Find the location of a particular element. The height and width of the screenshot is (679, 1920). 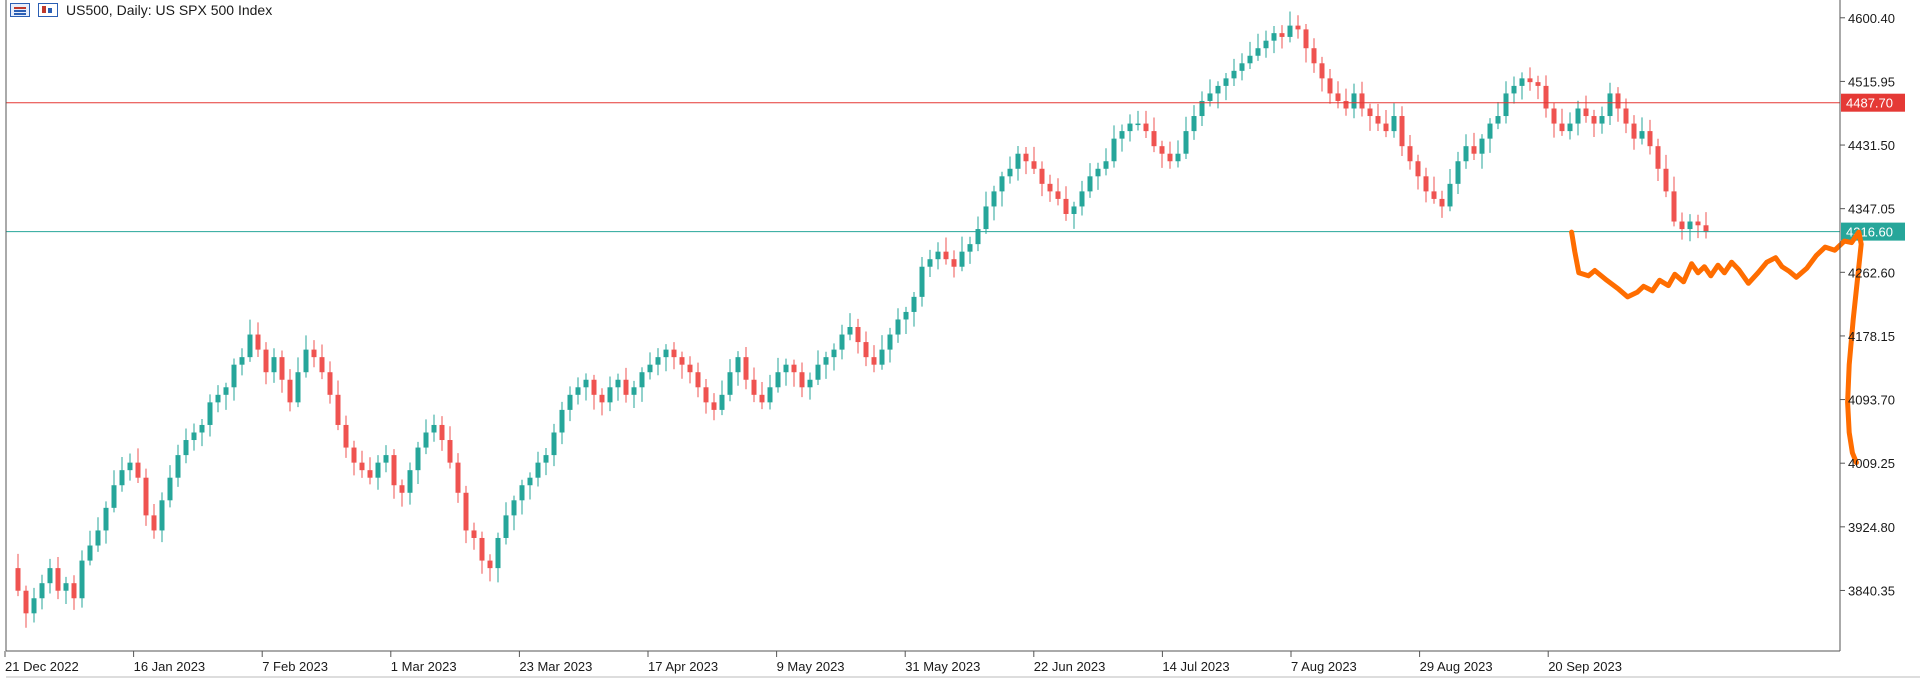

y-tick-label: 4347.05 is located at coordinates (1871, 209).